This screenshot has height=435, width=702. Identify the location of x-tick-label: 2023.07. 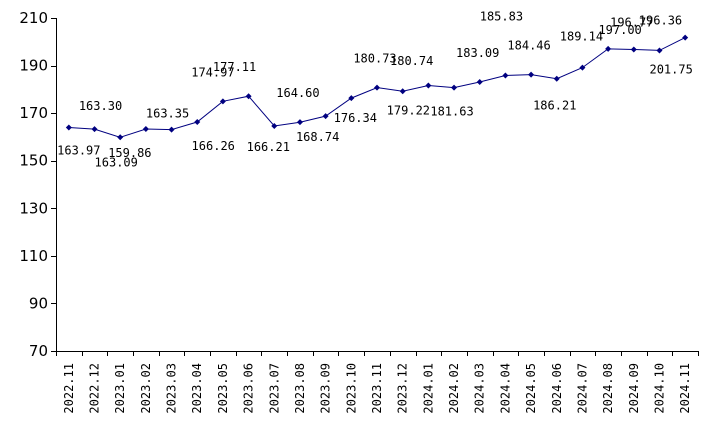
(274, 388).